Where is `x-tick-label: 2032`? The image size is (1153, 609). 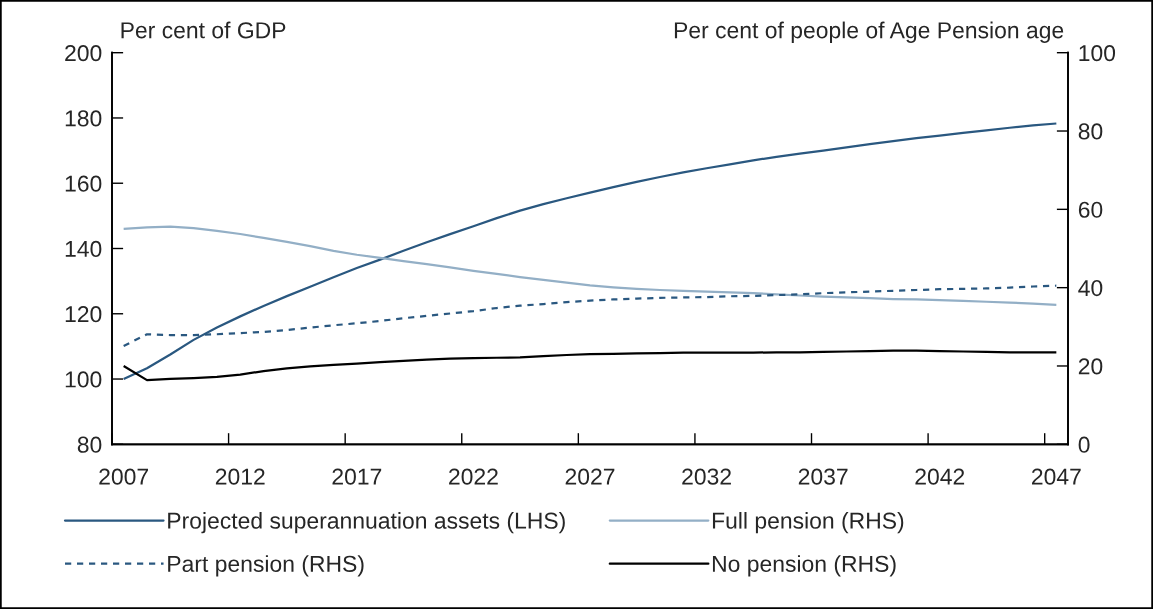
x-tick-label: 2032 is located at coordinates (706, 476).